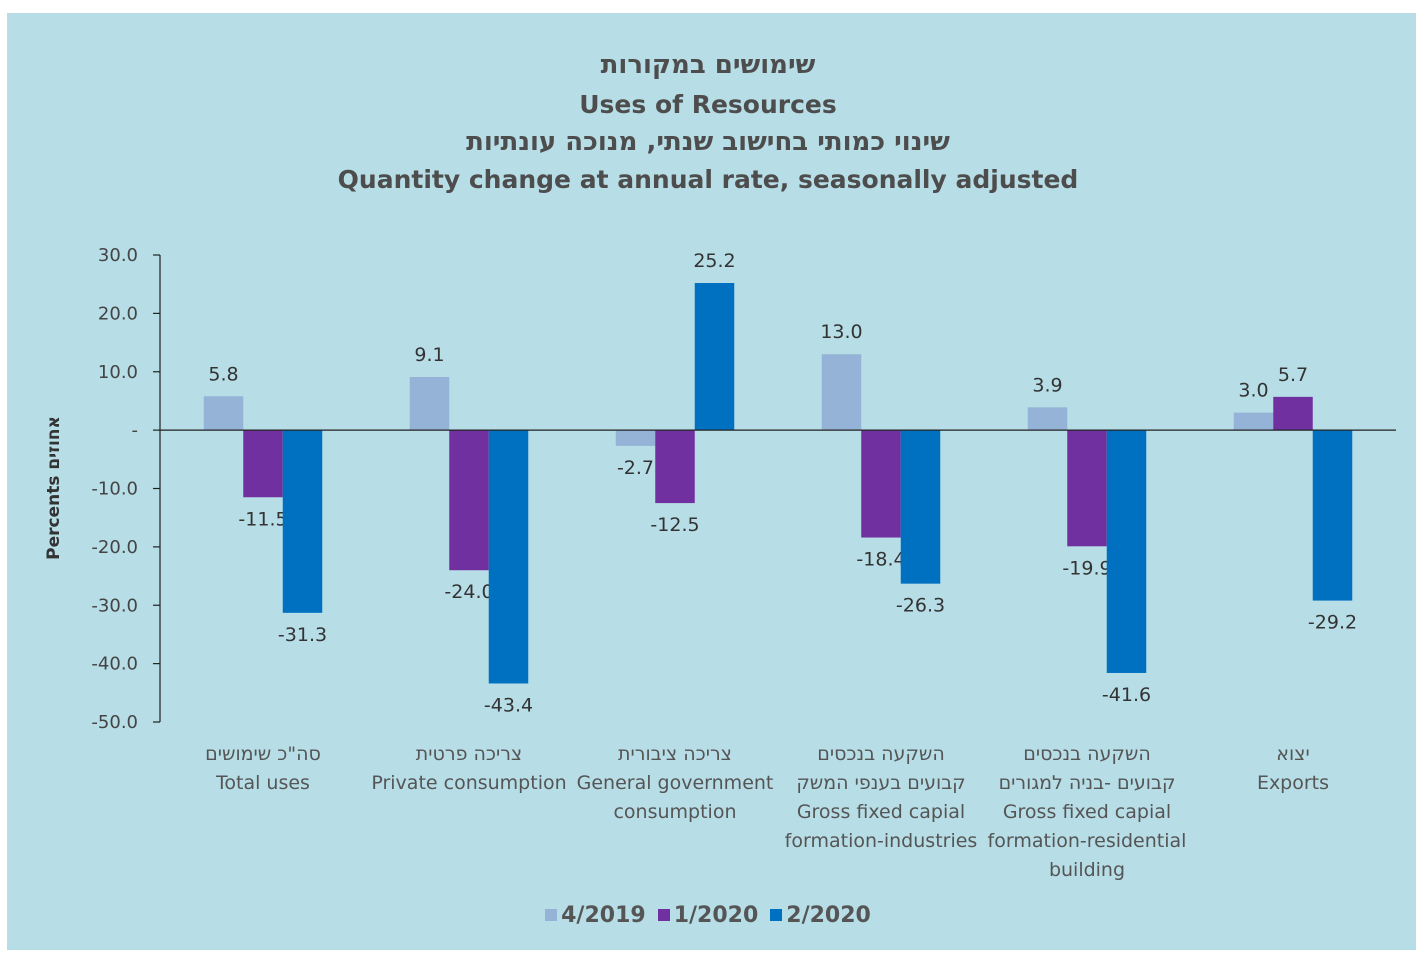 The image size is (1416, 953). Describe the element at coordinates (262, 783) in the screenshot. I see `category-label: Total uses` at that location.